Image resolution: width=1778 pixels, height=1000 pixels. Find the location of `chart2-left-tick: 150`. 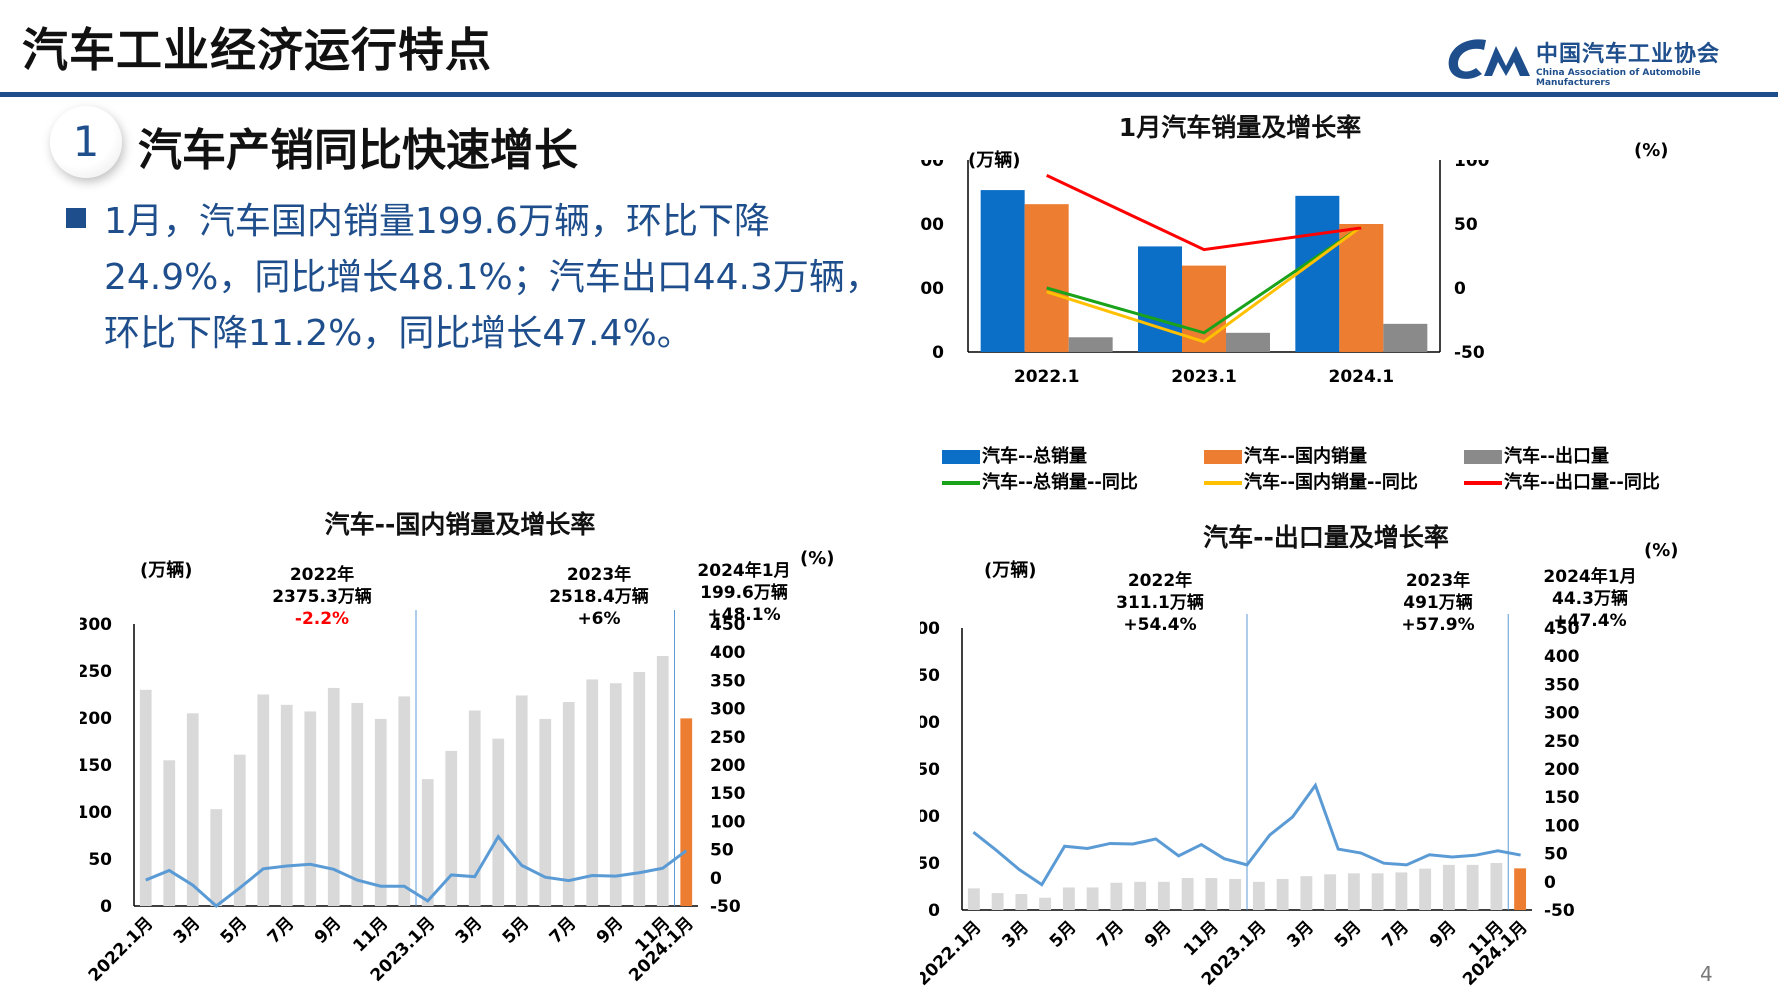

chart2-left-tick: 150 is located at coordinates (96, 766).